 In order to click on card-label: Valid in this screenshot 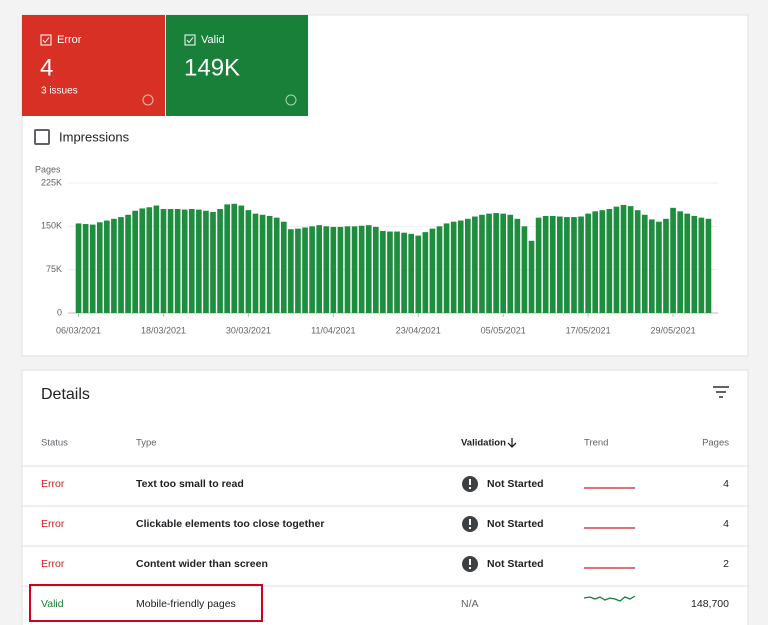, I will do `click(213, 40)`.